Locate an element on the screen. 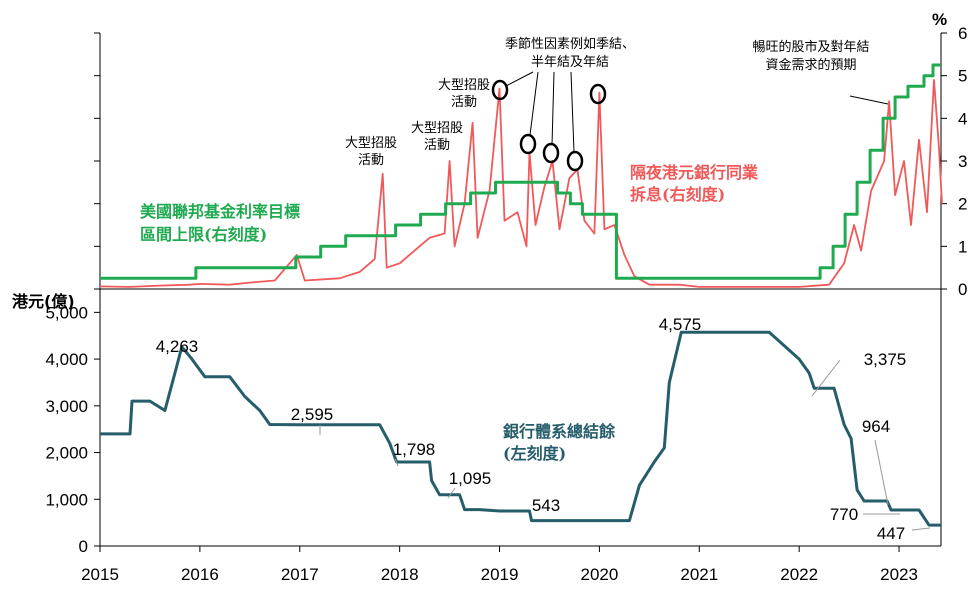 Image resolution: width=979 pixels, height=601 pixels. x-tick-label: 2016 is located at coordinates (200, 574).